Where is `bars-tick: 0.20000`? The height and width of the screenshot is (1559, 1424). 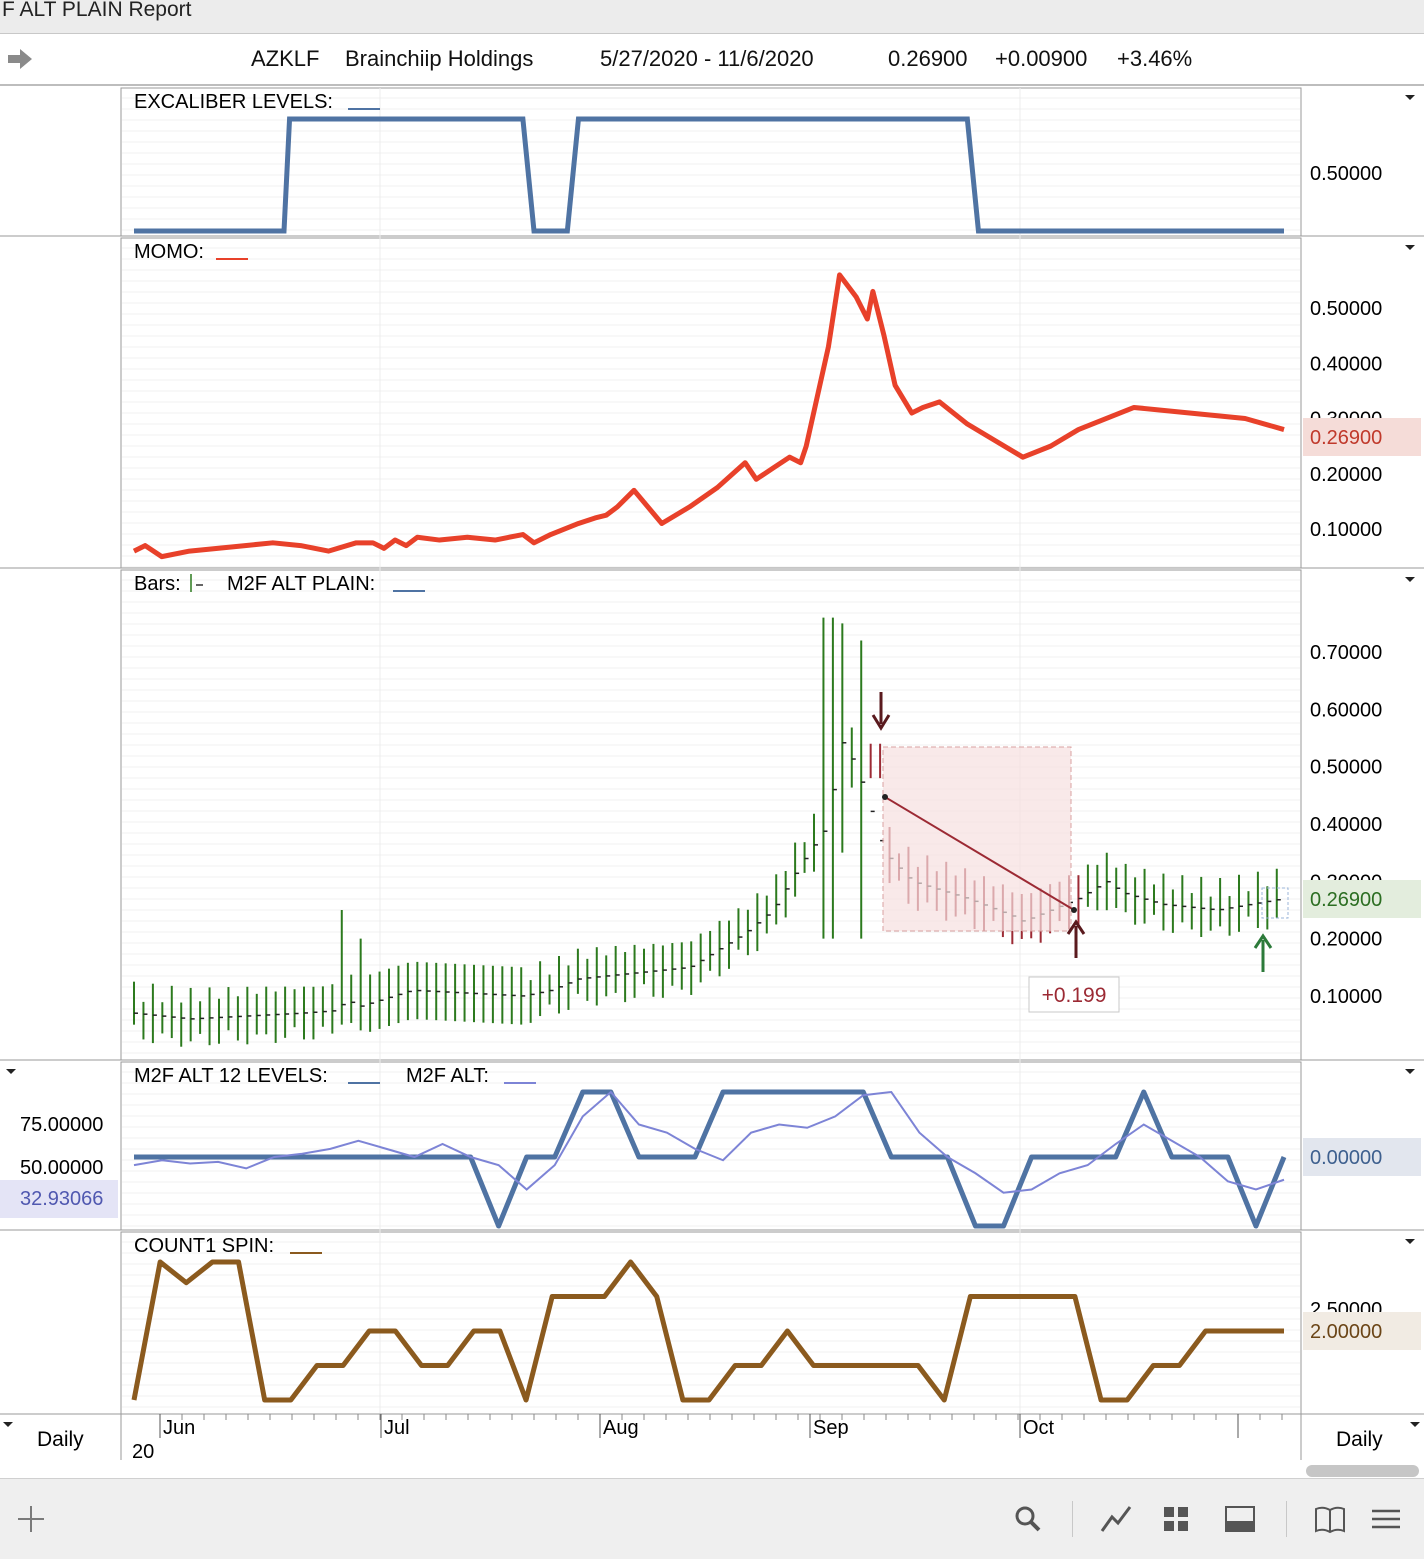 bars-tick: 0.20000 is located at coordinates (1346, 940).